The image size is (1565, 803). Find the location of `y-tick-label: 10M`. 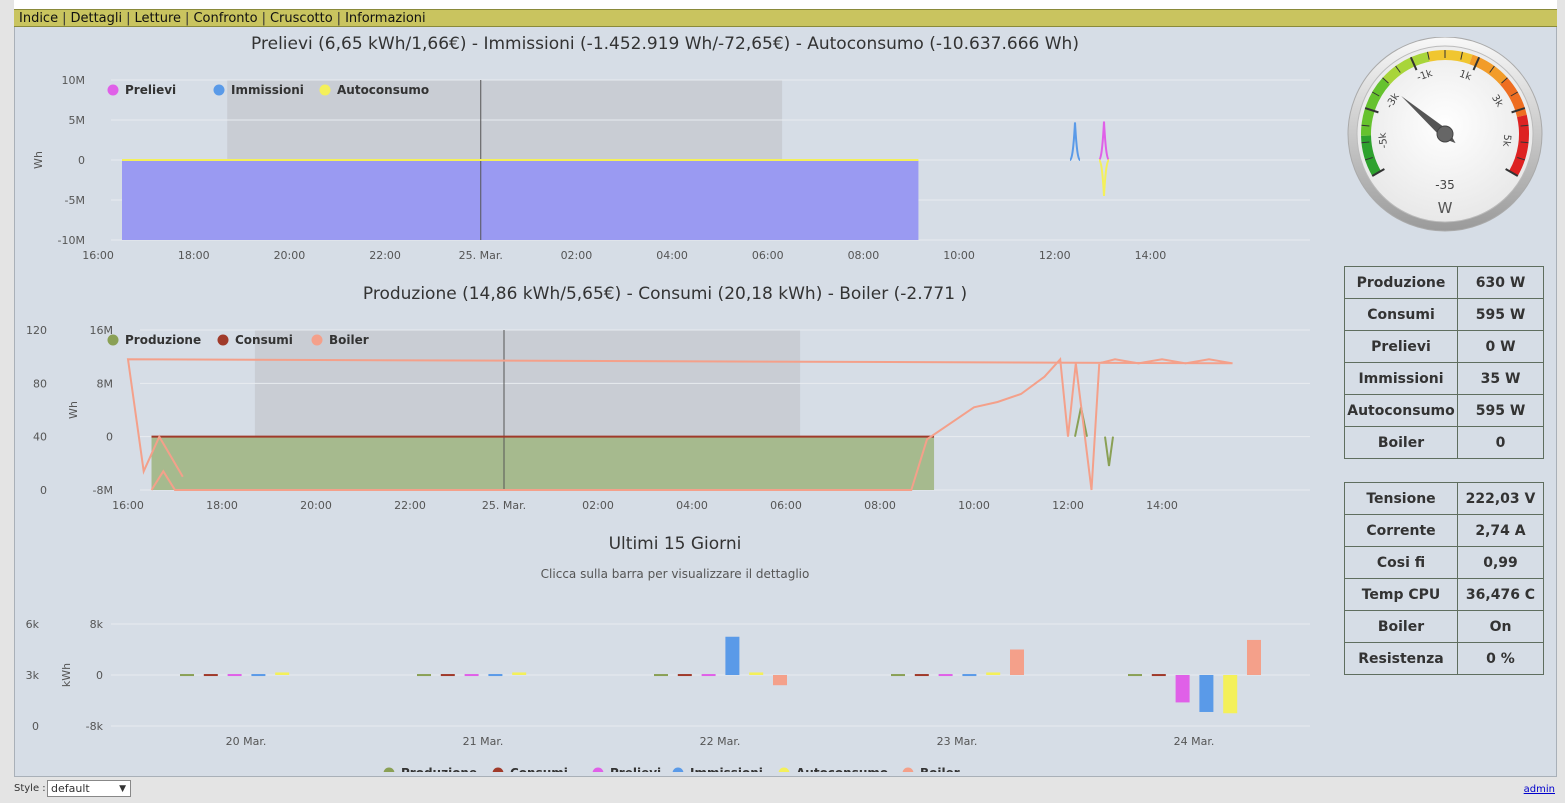

y-tick-label: 10M is located at coordinates (74, 80).